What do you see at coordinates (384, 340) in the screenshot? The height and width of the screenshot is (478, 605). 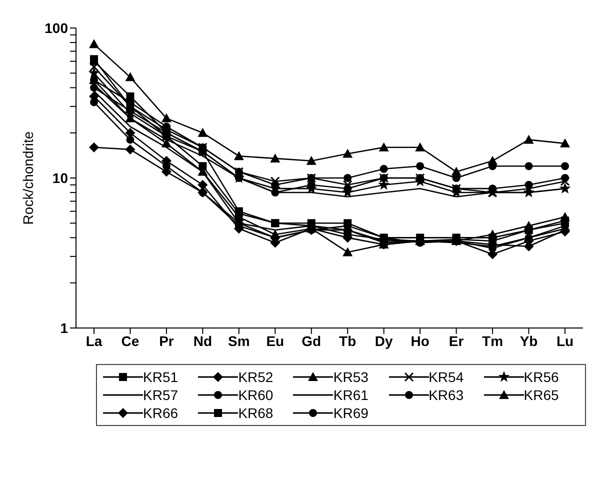 I see `x-tick-label: Dy` at bounding box center [384, 340].